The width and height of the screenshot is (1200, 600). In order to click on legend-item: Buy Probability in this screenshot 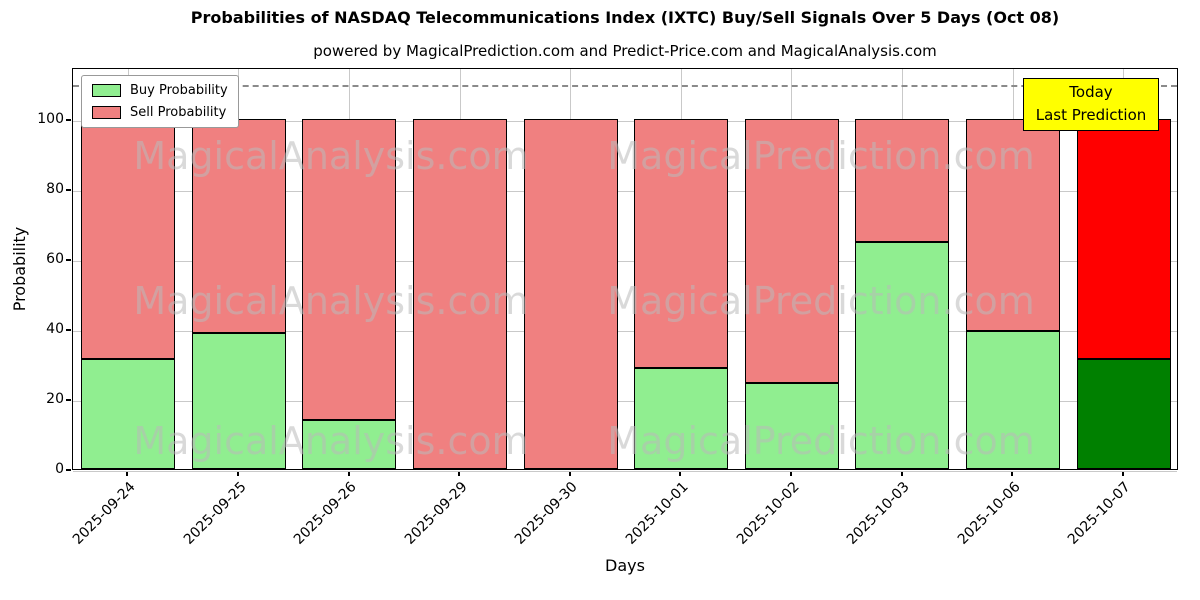, I will do `click(160, 90)`.